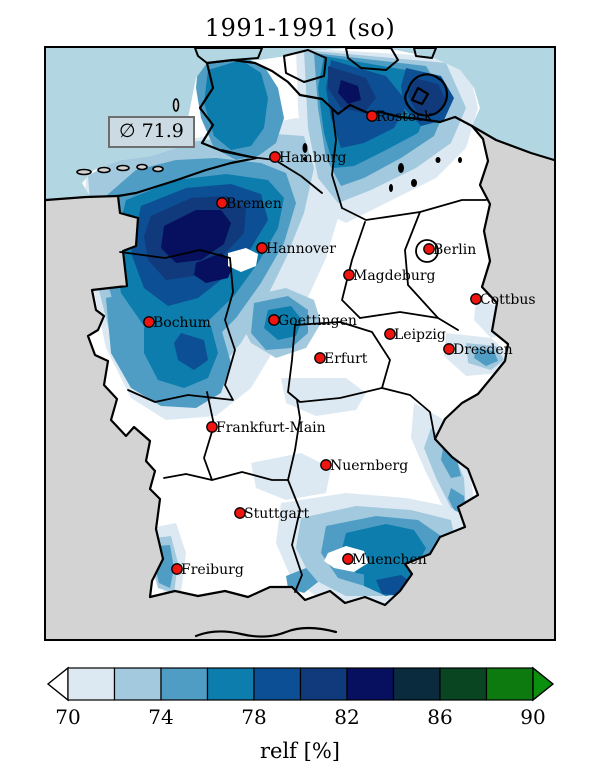 The image size is (600, 780). Describe the element at coordinates (57, 684) in the screenshot. I see `colorbar-under-arrow` at that location.